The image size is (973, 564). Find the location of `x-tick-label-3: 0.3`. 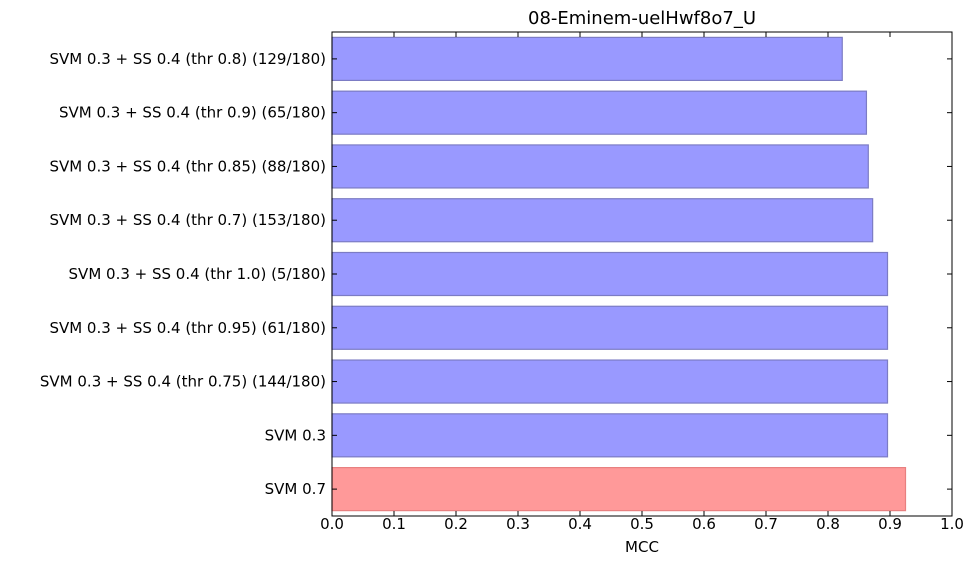

x-tick-label-3: 0.3 is located at coordinates (518, 524).